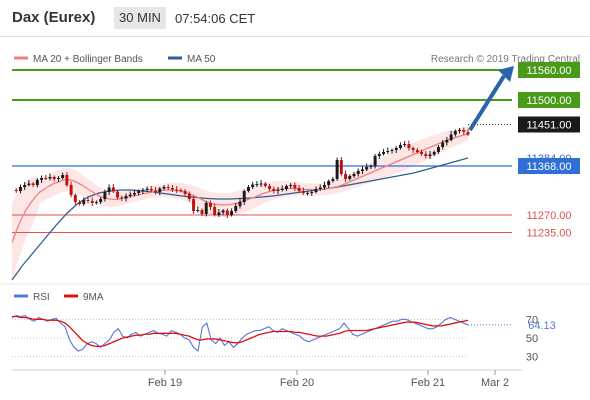 The width and height of the screenshot is (590, 400). What do you see at coordinates (93, 297) in the screenshot?
I see `ma9-legend-label: 9MA` at bounding box center [93, 297].